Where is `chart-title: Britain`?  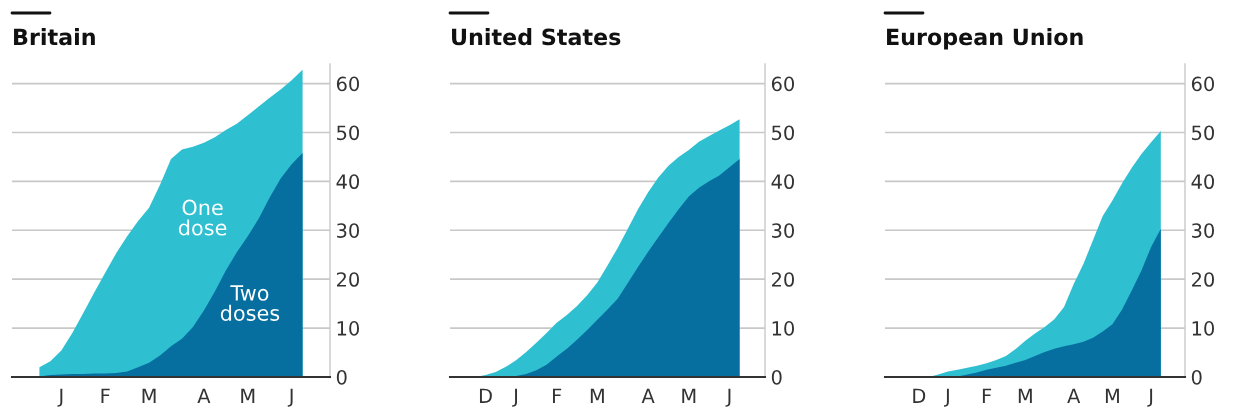
chart-title: Britain is located at coordinates (54, 37).